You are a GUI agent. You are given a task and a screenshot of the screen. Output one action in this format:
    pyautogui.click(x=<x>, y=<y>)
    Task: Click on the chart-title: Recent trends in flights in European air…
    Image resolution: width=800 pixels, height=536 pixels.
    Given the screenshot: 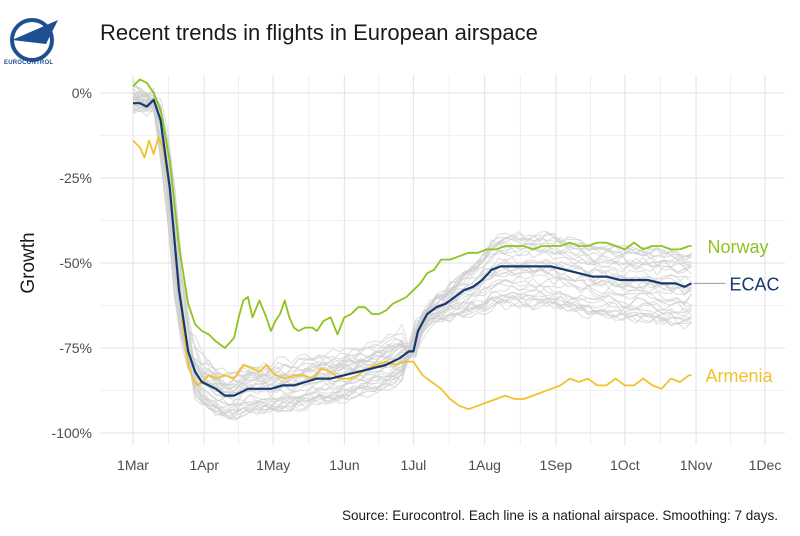 What is the action you would take?
    pyautogui.click(x=319, y=32)
    